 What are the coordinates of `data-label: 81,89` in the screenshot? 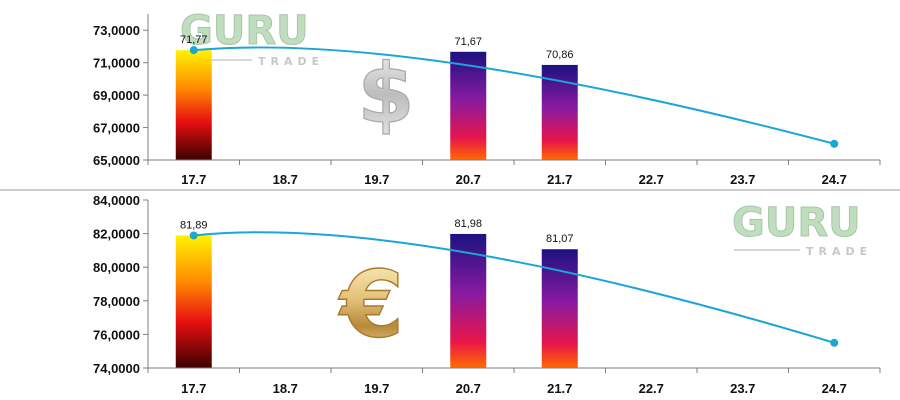 It's located at (194, 225).